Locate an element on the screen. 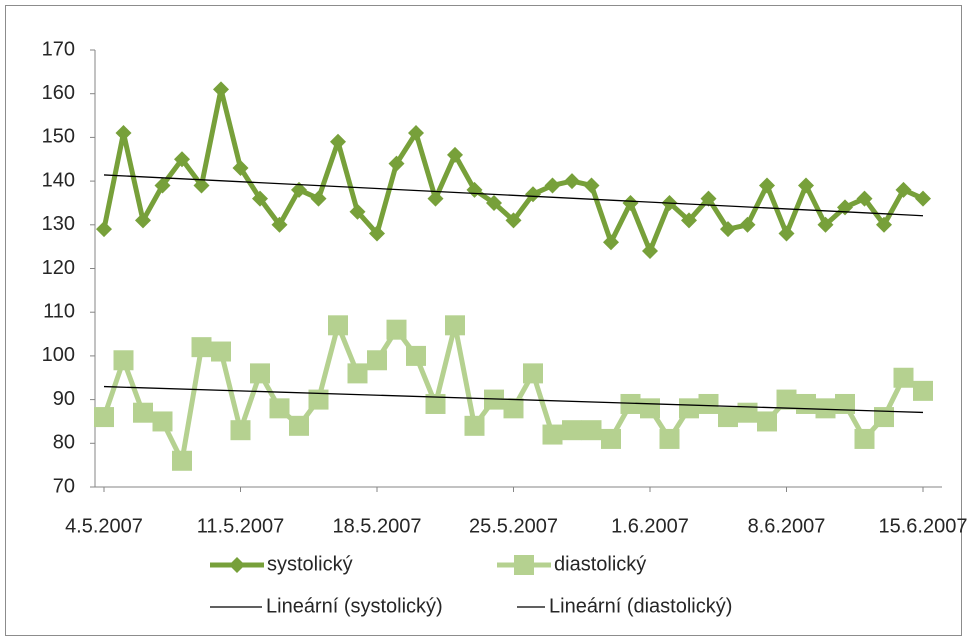 The height and width of the screenshot is (641, 968). y-tick-label: 120 is located at coordinates (58, 268).